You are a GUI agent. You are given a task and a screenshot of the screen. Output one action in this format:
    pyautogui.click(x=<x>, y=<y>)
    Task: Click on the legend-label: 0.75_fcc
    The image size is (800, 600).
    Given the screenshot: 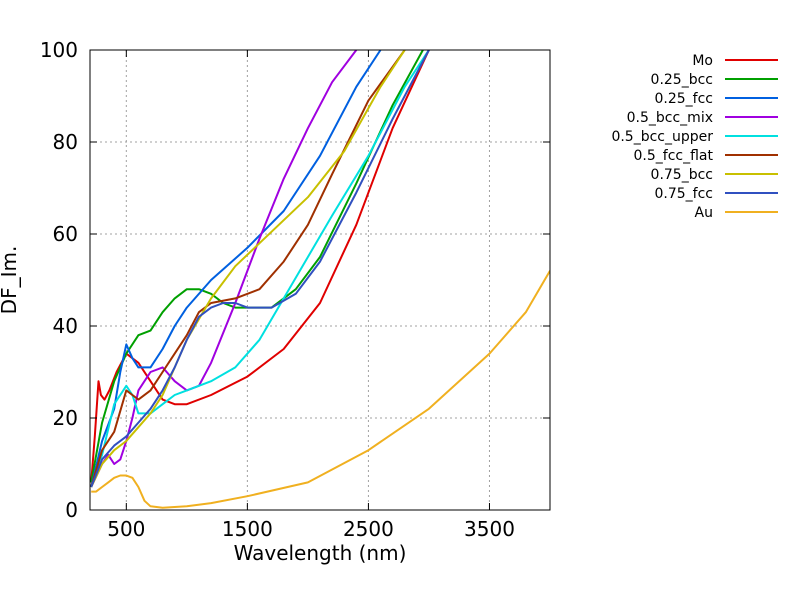 What is the action you would take?
    pyautogui.click(x=684, y=194)
    